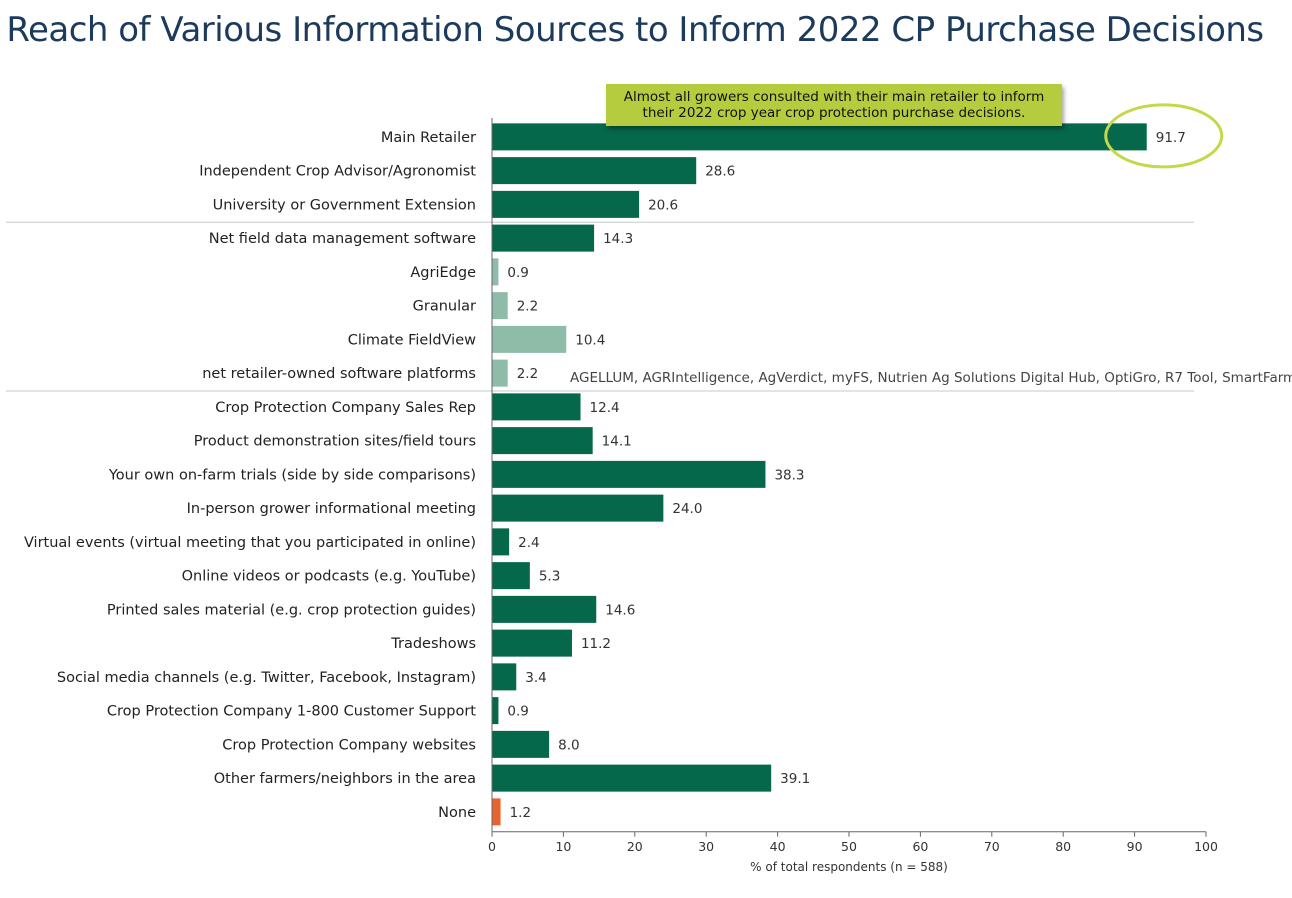  I want to click on x-tick-label-3: 30, so click(706, 846).